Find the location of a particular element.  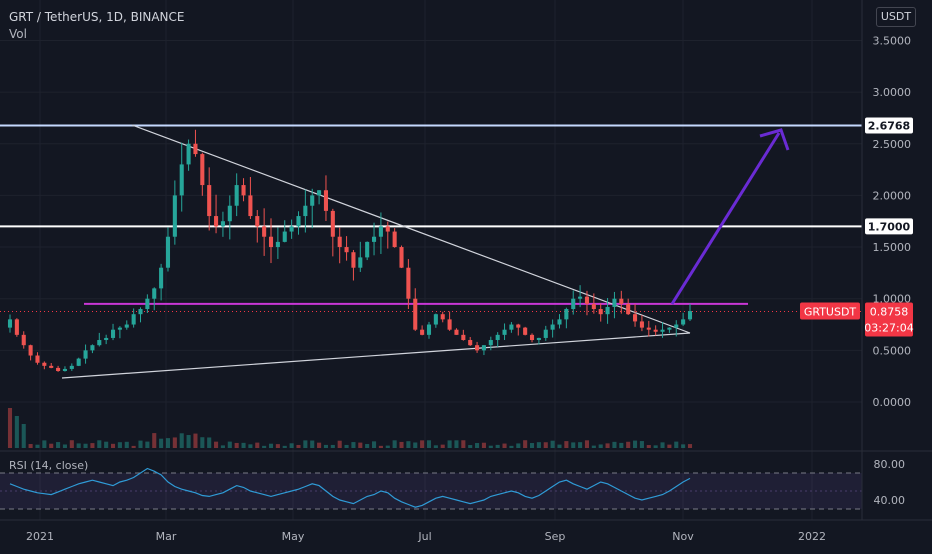

price-badges: 2.6768 1.7000 GRTUSDT 0.8758 03:27:04 is located at coordinates (857, 227).